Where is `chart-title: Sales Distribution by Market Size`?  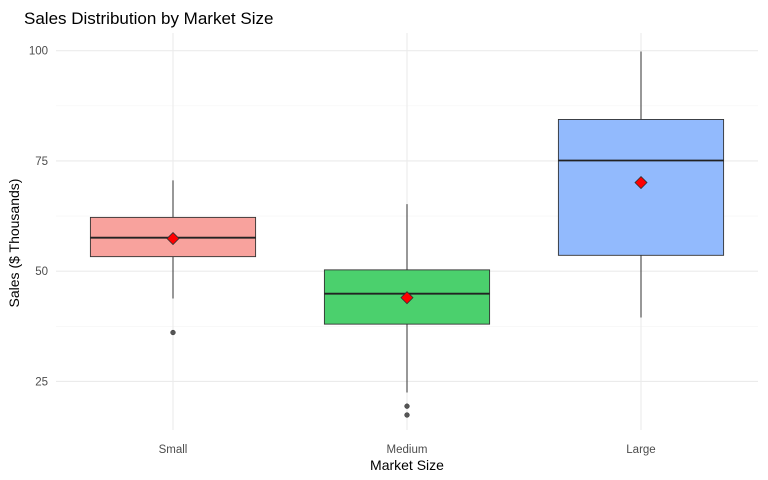
chart-title: Sales Distribution by Market Size is located at coordinates (148, 18).